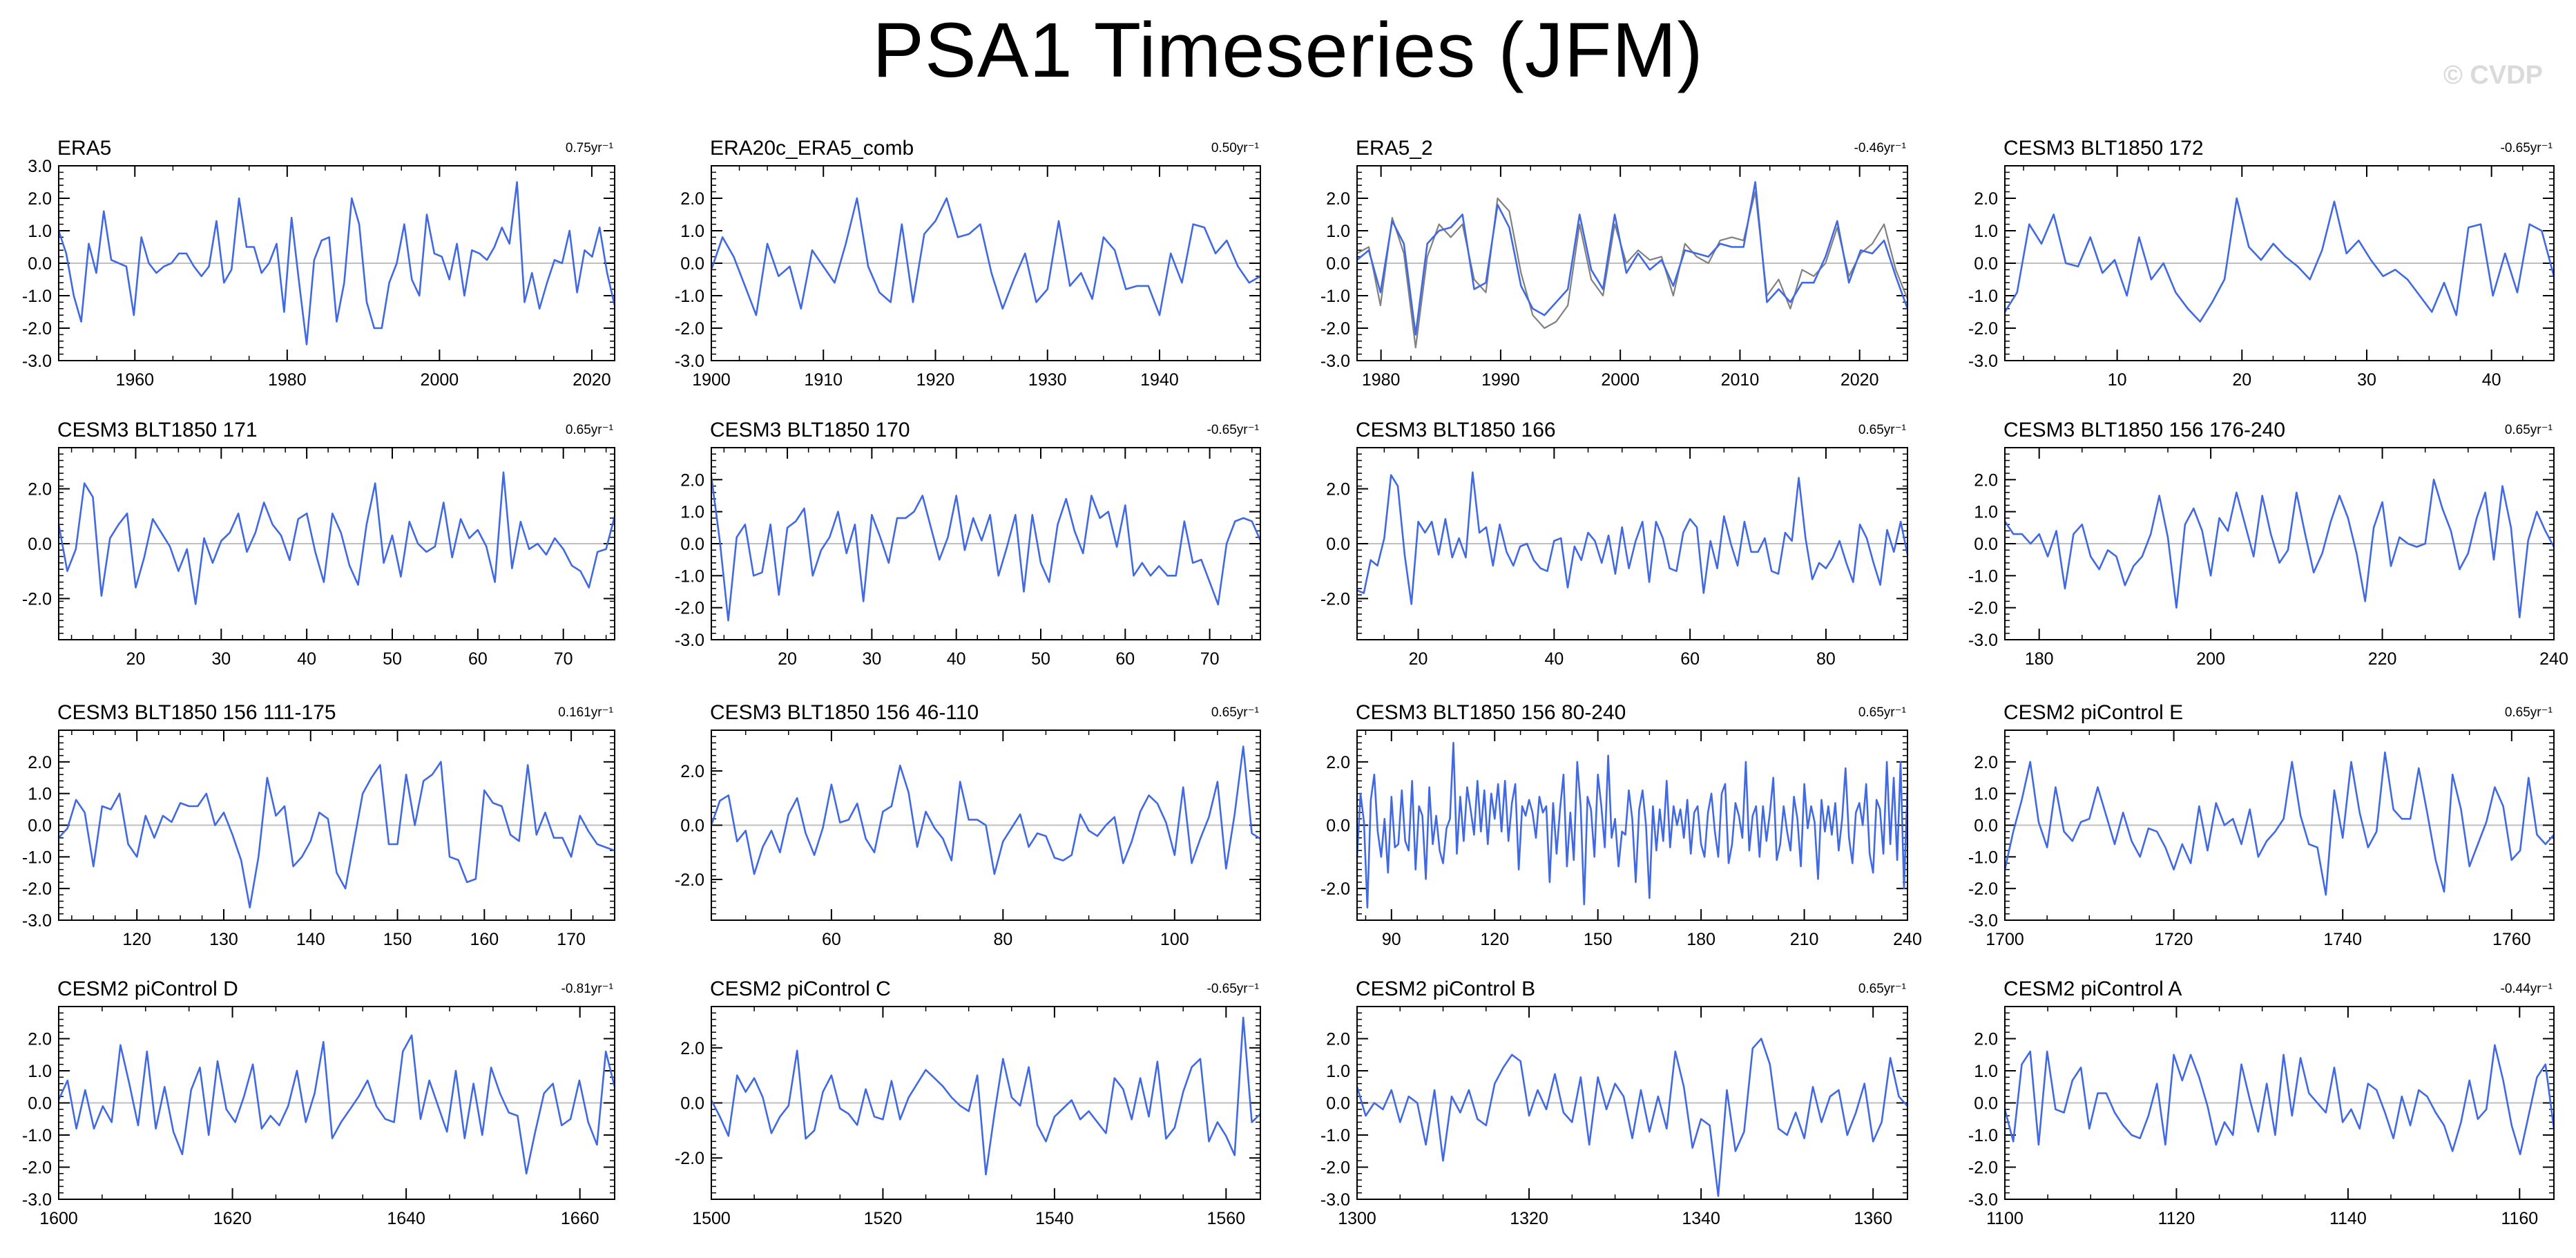 The height and width of the screenshot is (1258, 2576). I want to click on x-tick-label: 1140, so click(2348, 1218).